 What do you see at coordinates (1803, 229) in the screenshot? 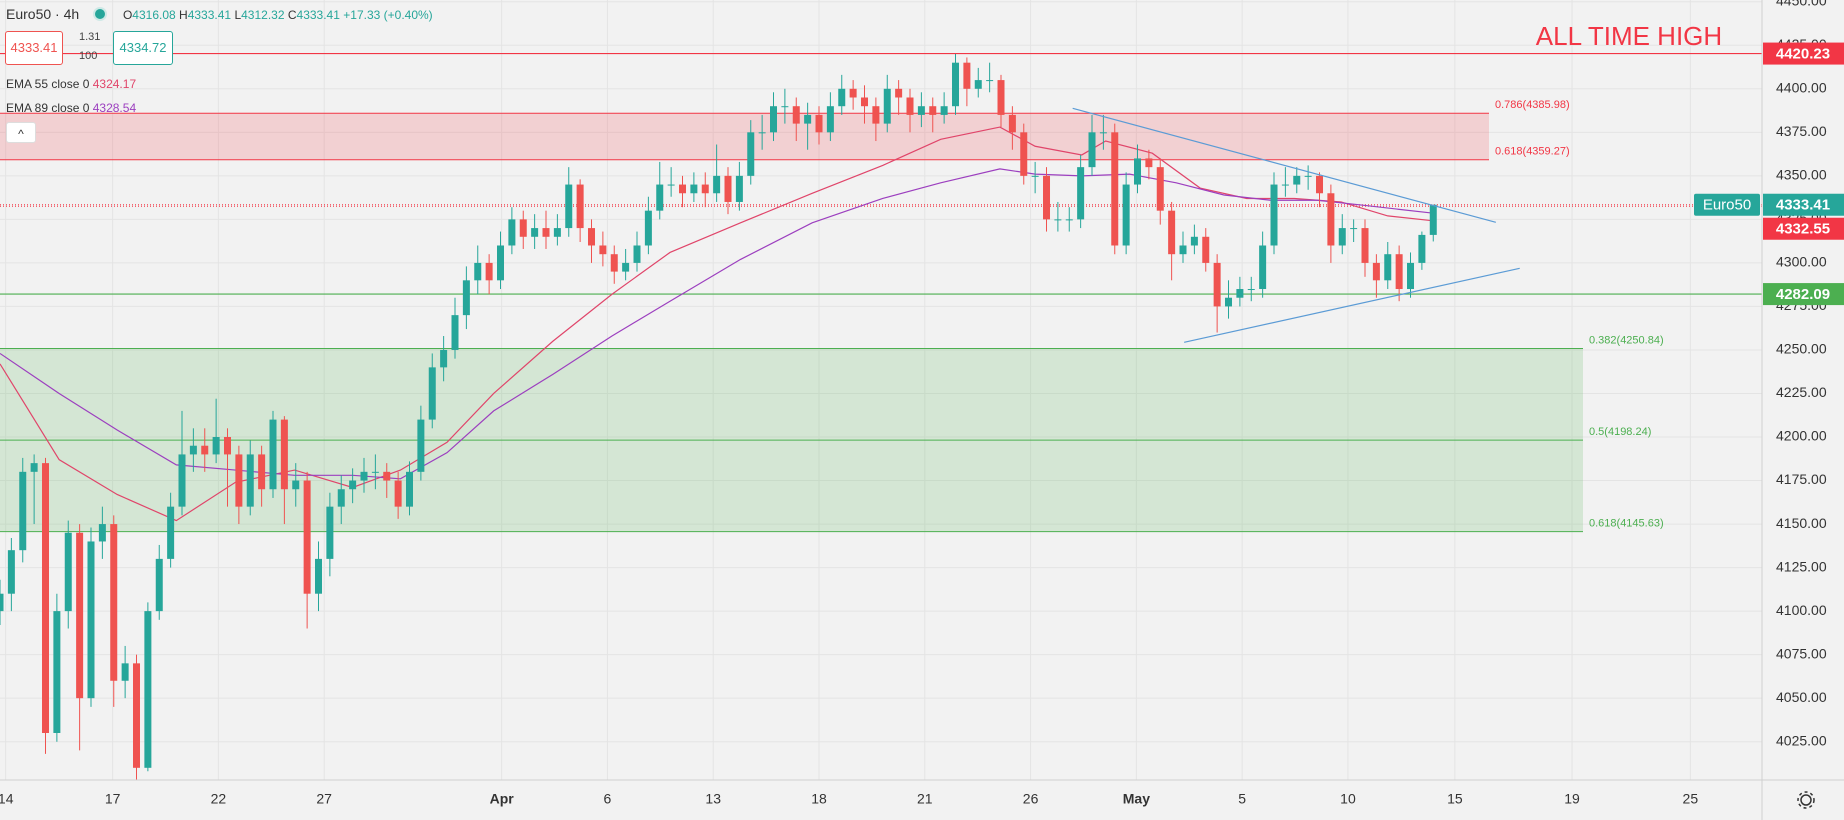
I see `price-label: 4332.55` at bounding box center [1803, 229].